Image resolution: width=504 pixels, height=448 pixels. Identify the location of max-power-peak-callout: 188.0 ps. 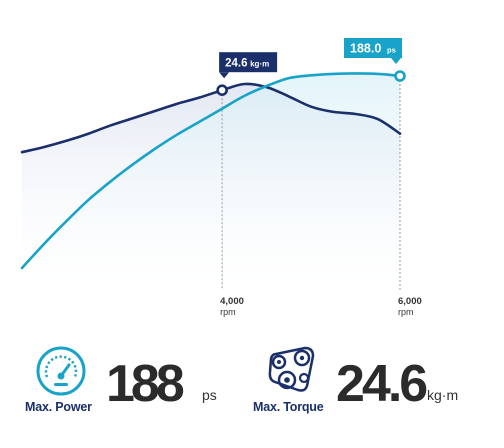
(373, 51).